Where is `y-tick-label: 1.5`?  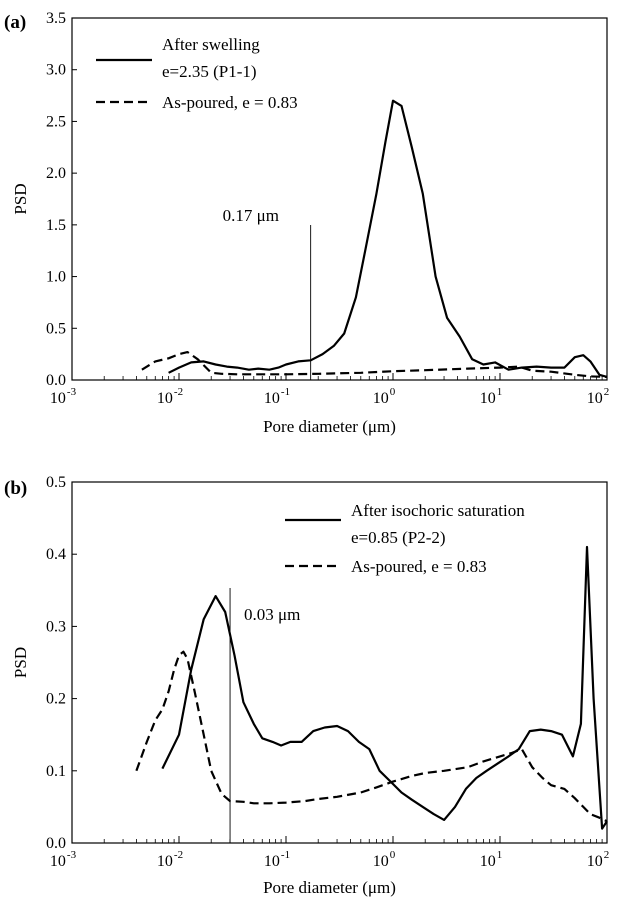 y-tick-label: 1.5 is located at coordinates (56, 225).